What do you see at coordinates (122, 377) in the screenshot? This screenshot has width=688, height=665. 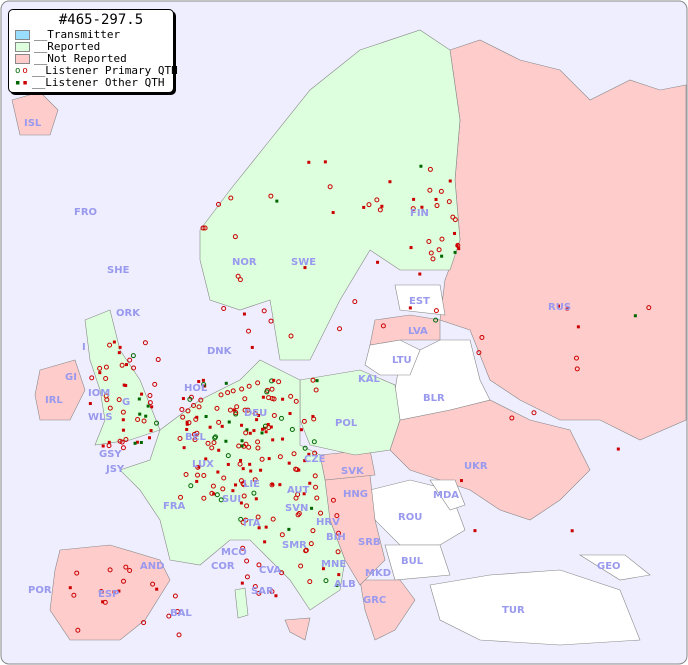 I see `country-great-britain` at bounding box center [122, 377].